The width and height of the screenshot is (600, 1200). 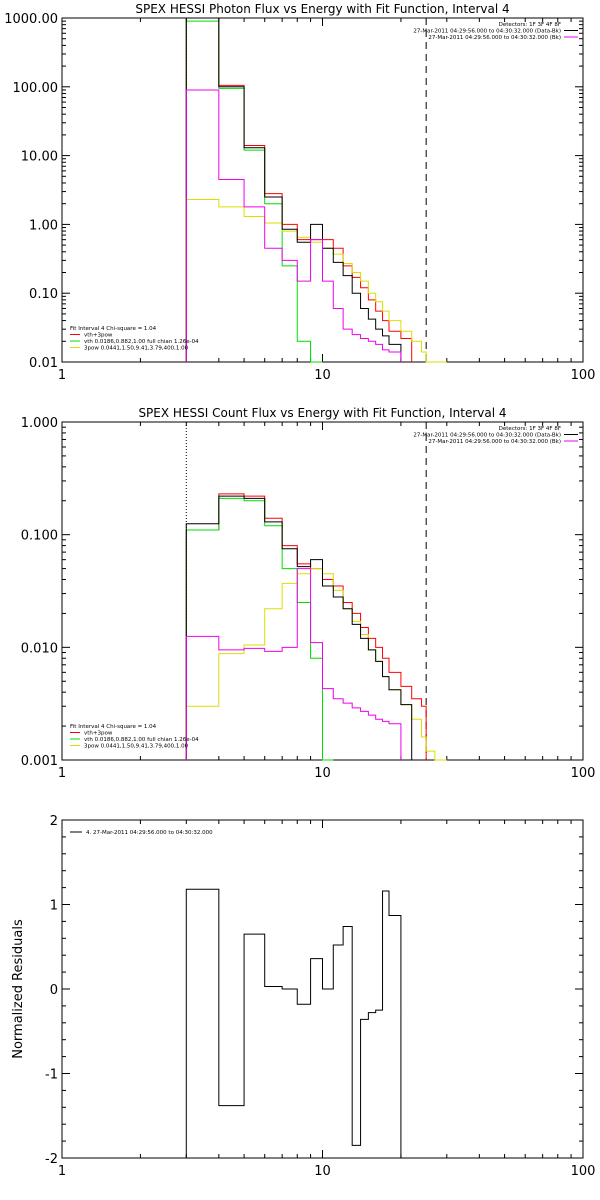 I want to click on y-tick-label: -1, so click(x=51, y=1075).